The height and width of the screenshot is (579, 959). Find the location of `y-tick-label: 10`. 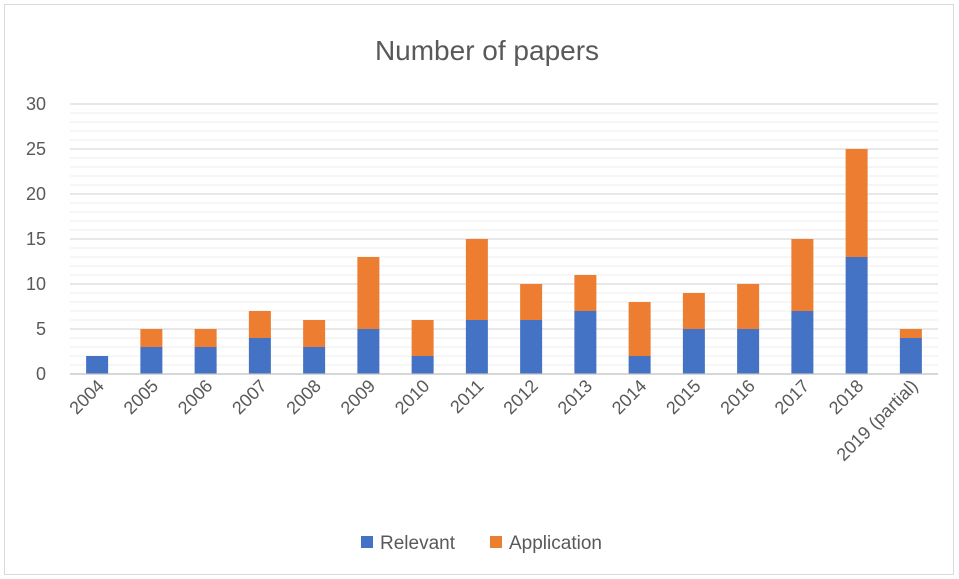

y-tick-label: 10 is located at coordinates (36, 284).